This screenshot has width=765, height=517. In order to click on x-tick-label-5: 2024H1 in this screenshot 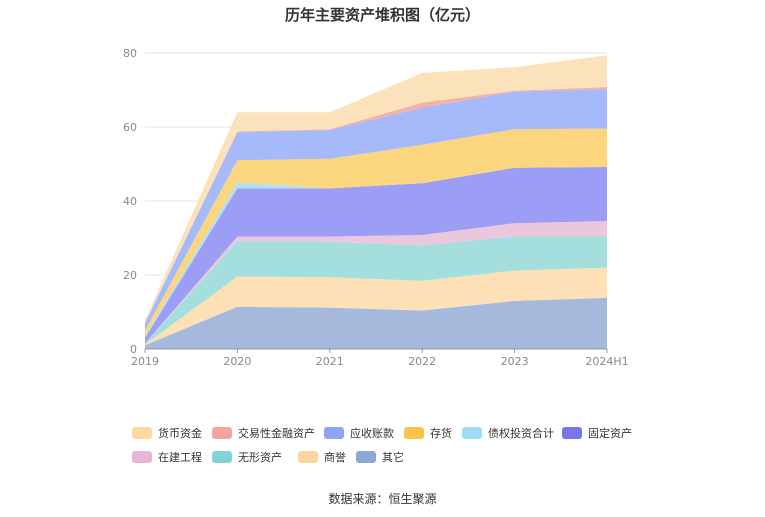, I will do `click(606, 361)`.